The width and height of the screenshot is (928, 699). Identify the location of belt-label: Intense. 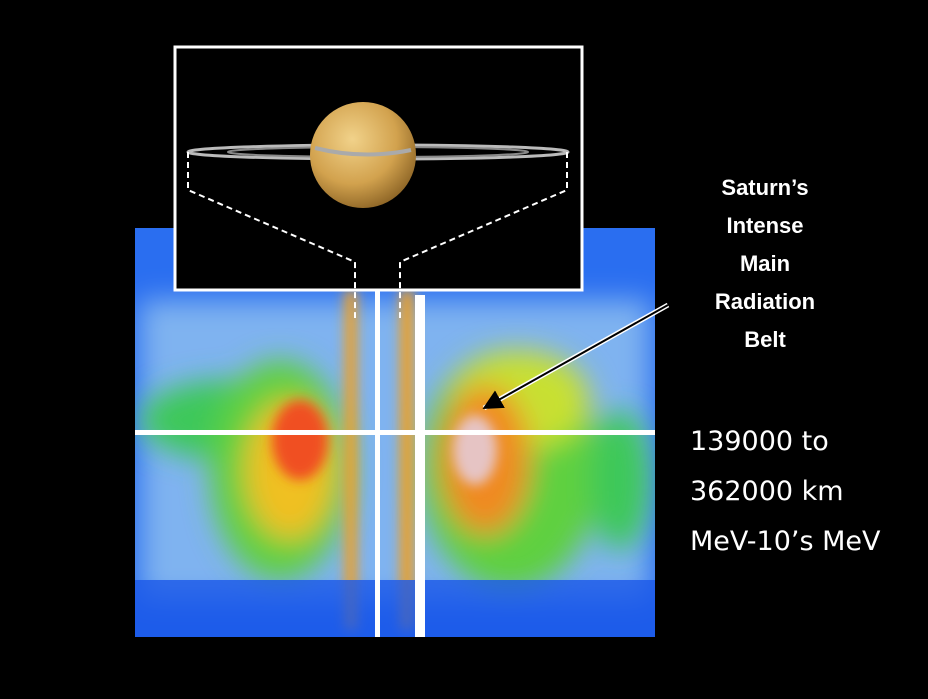
(764, 225).